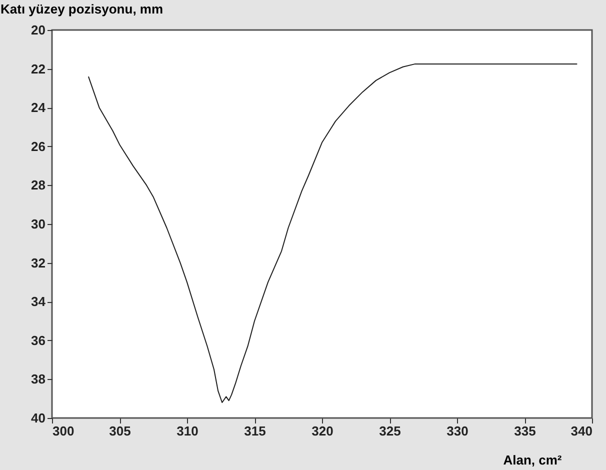  Describe the element at coordinates (390, 431) in the screenshot. I see `x-tick-label: 325` at that location.